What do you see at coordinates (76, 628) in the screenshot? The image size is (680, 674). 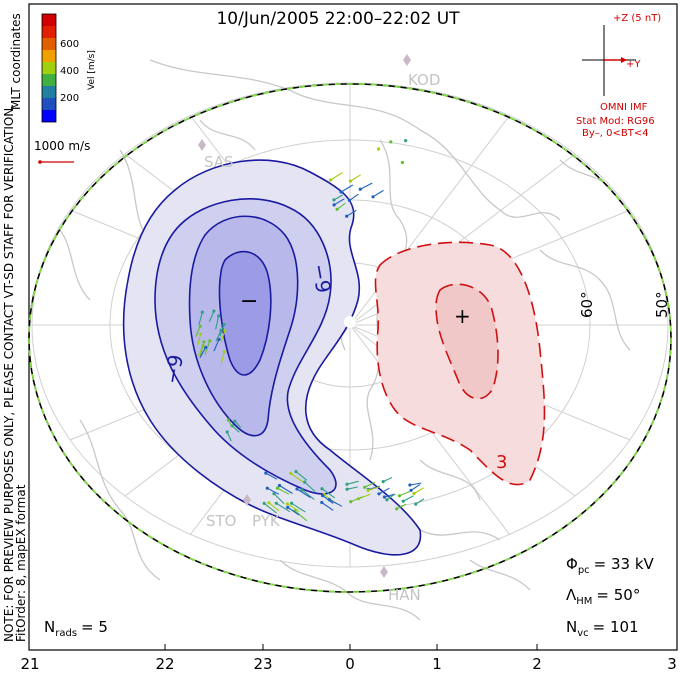 I see `nrads-stat: Nrads = 5` at bounding box center [76, 628].